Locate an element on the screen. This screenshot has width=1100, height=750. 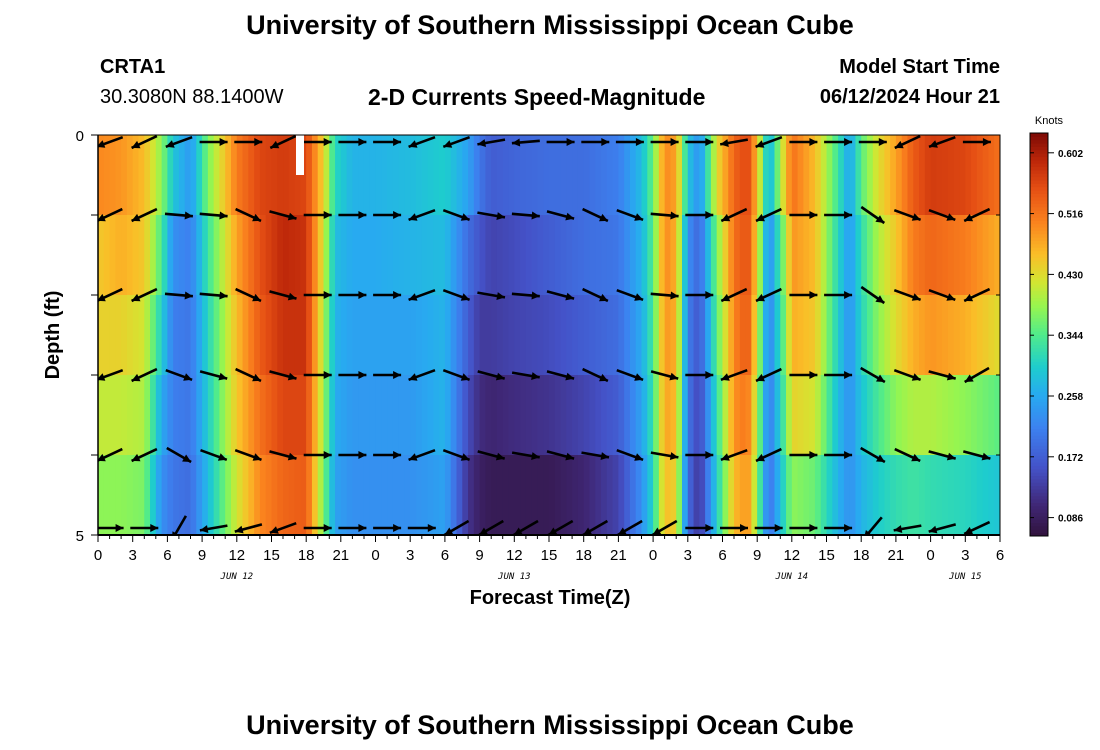
x-tick-label: 3 is located at coordinates (688, 555).